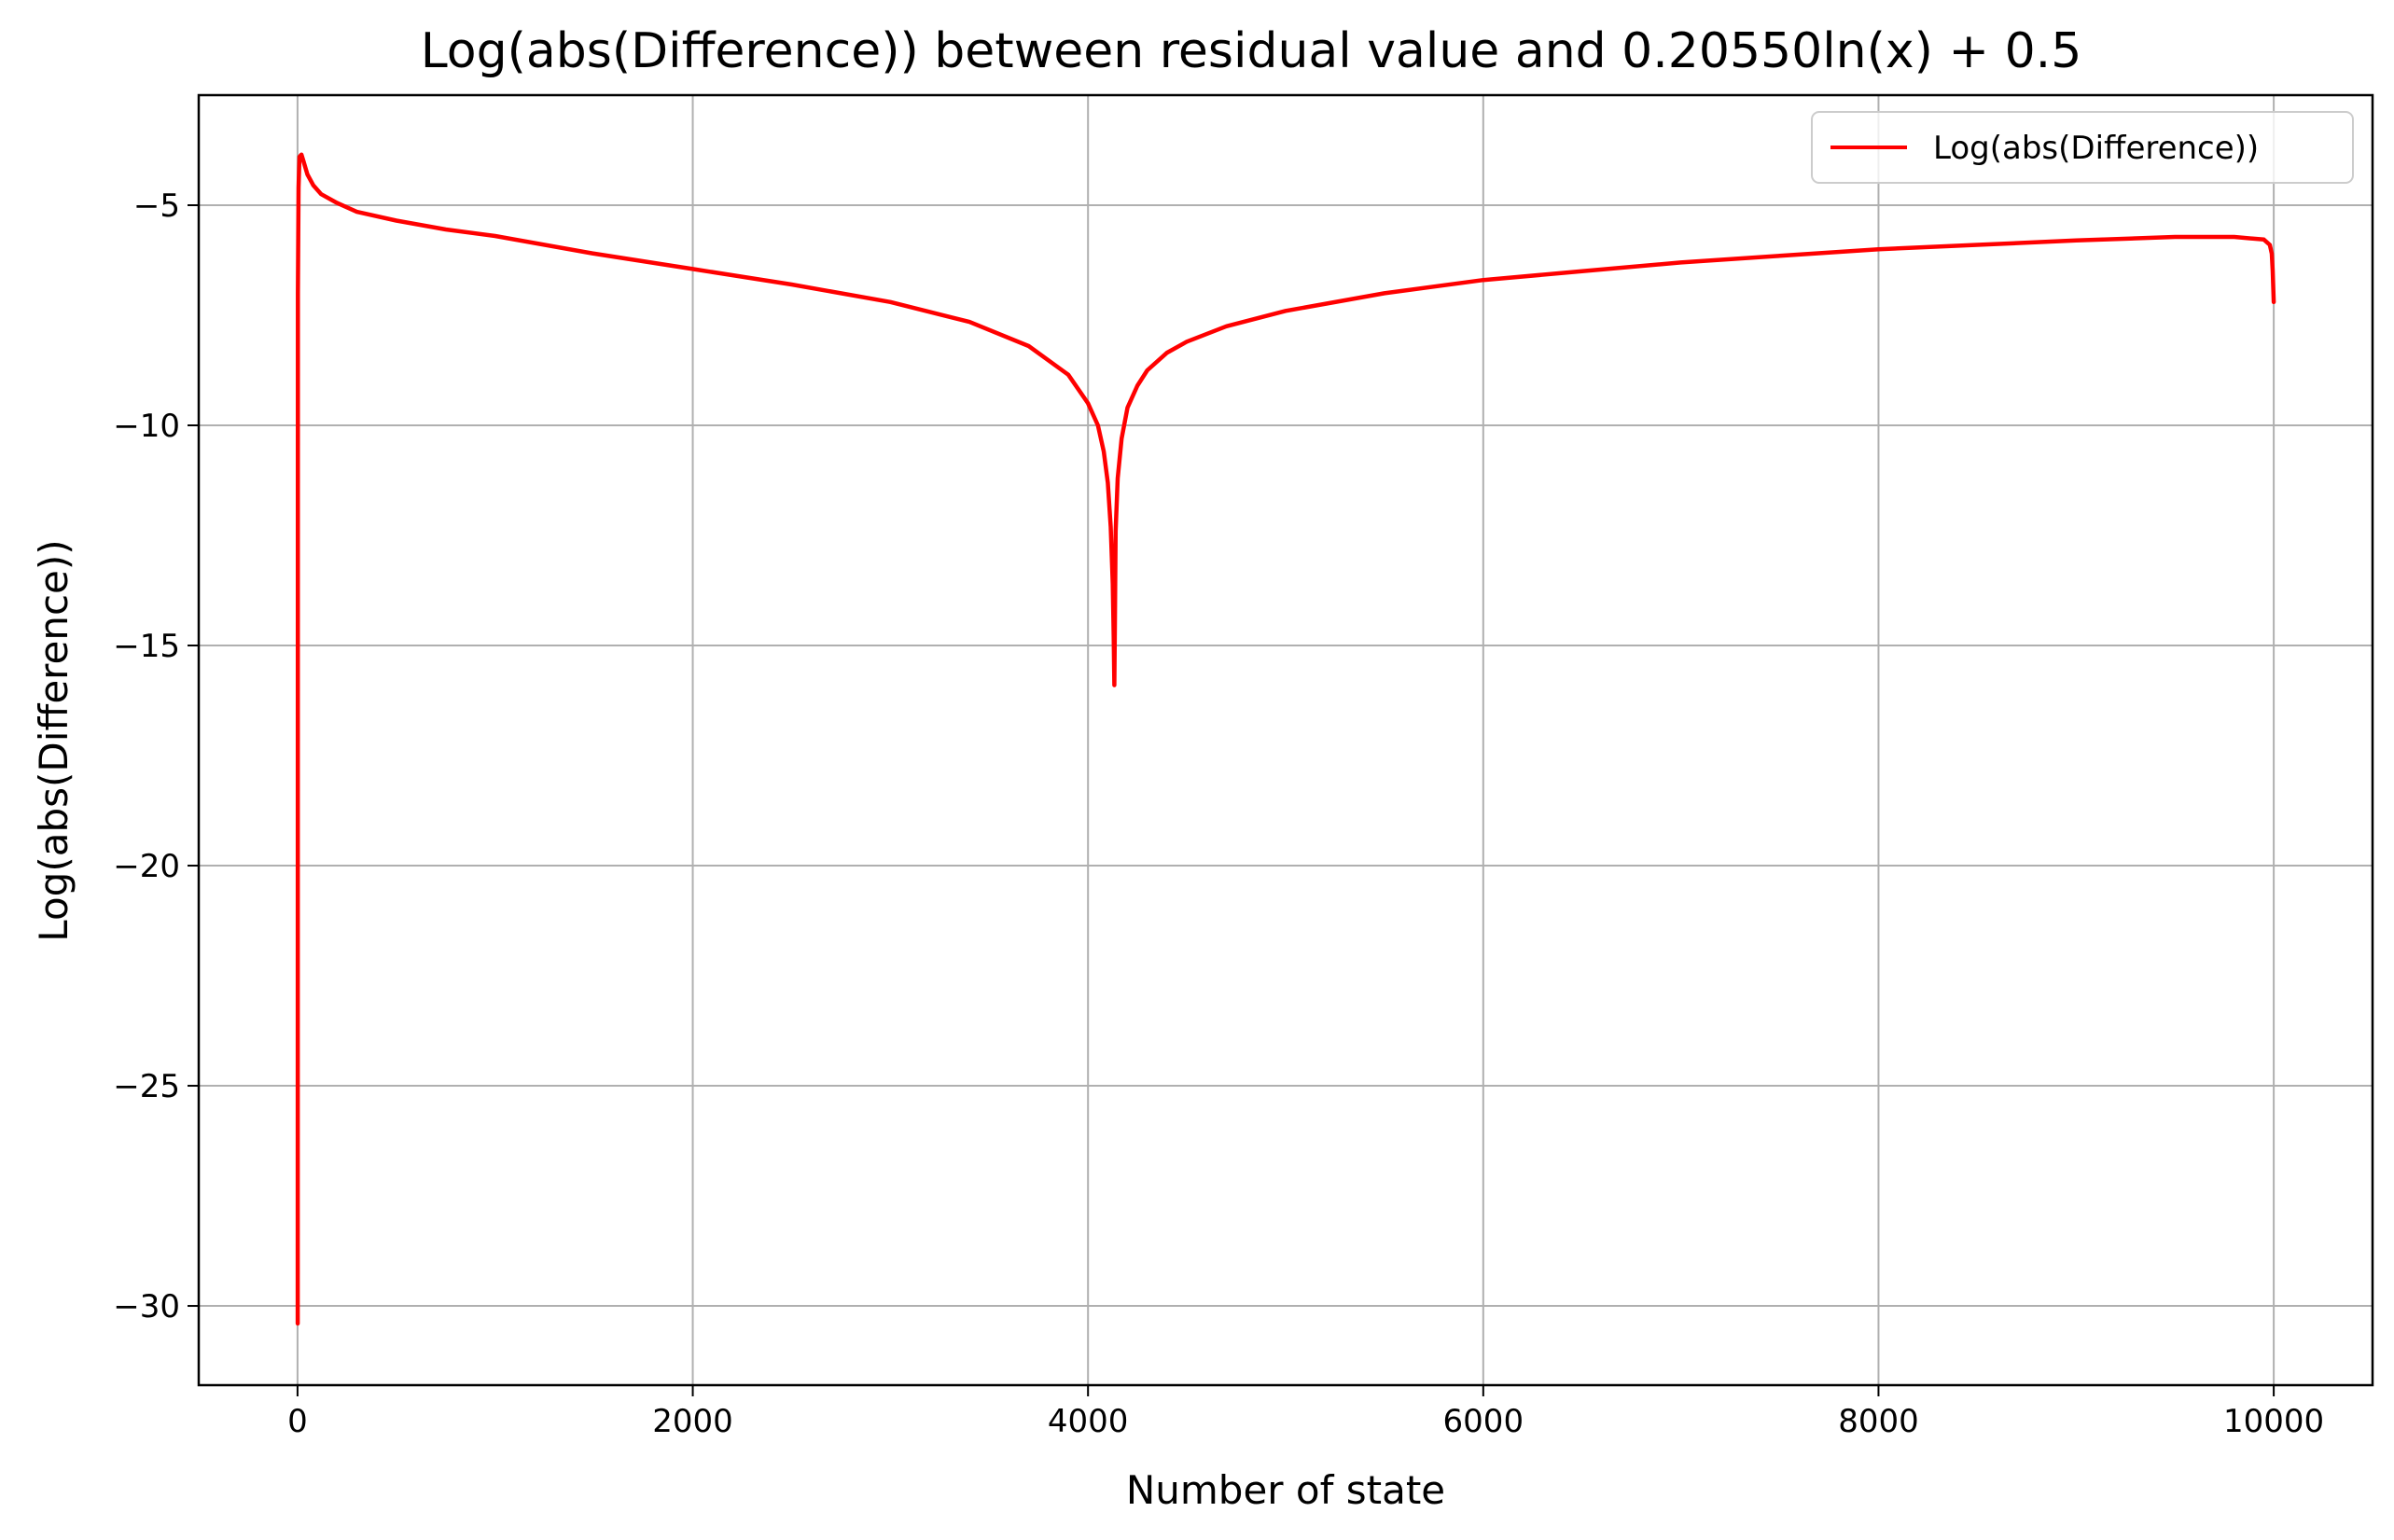 The height and width of the screenshot is (1540, 2394). I want to click on x-tick-label: 8000, so click(1879, 1422).